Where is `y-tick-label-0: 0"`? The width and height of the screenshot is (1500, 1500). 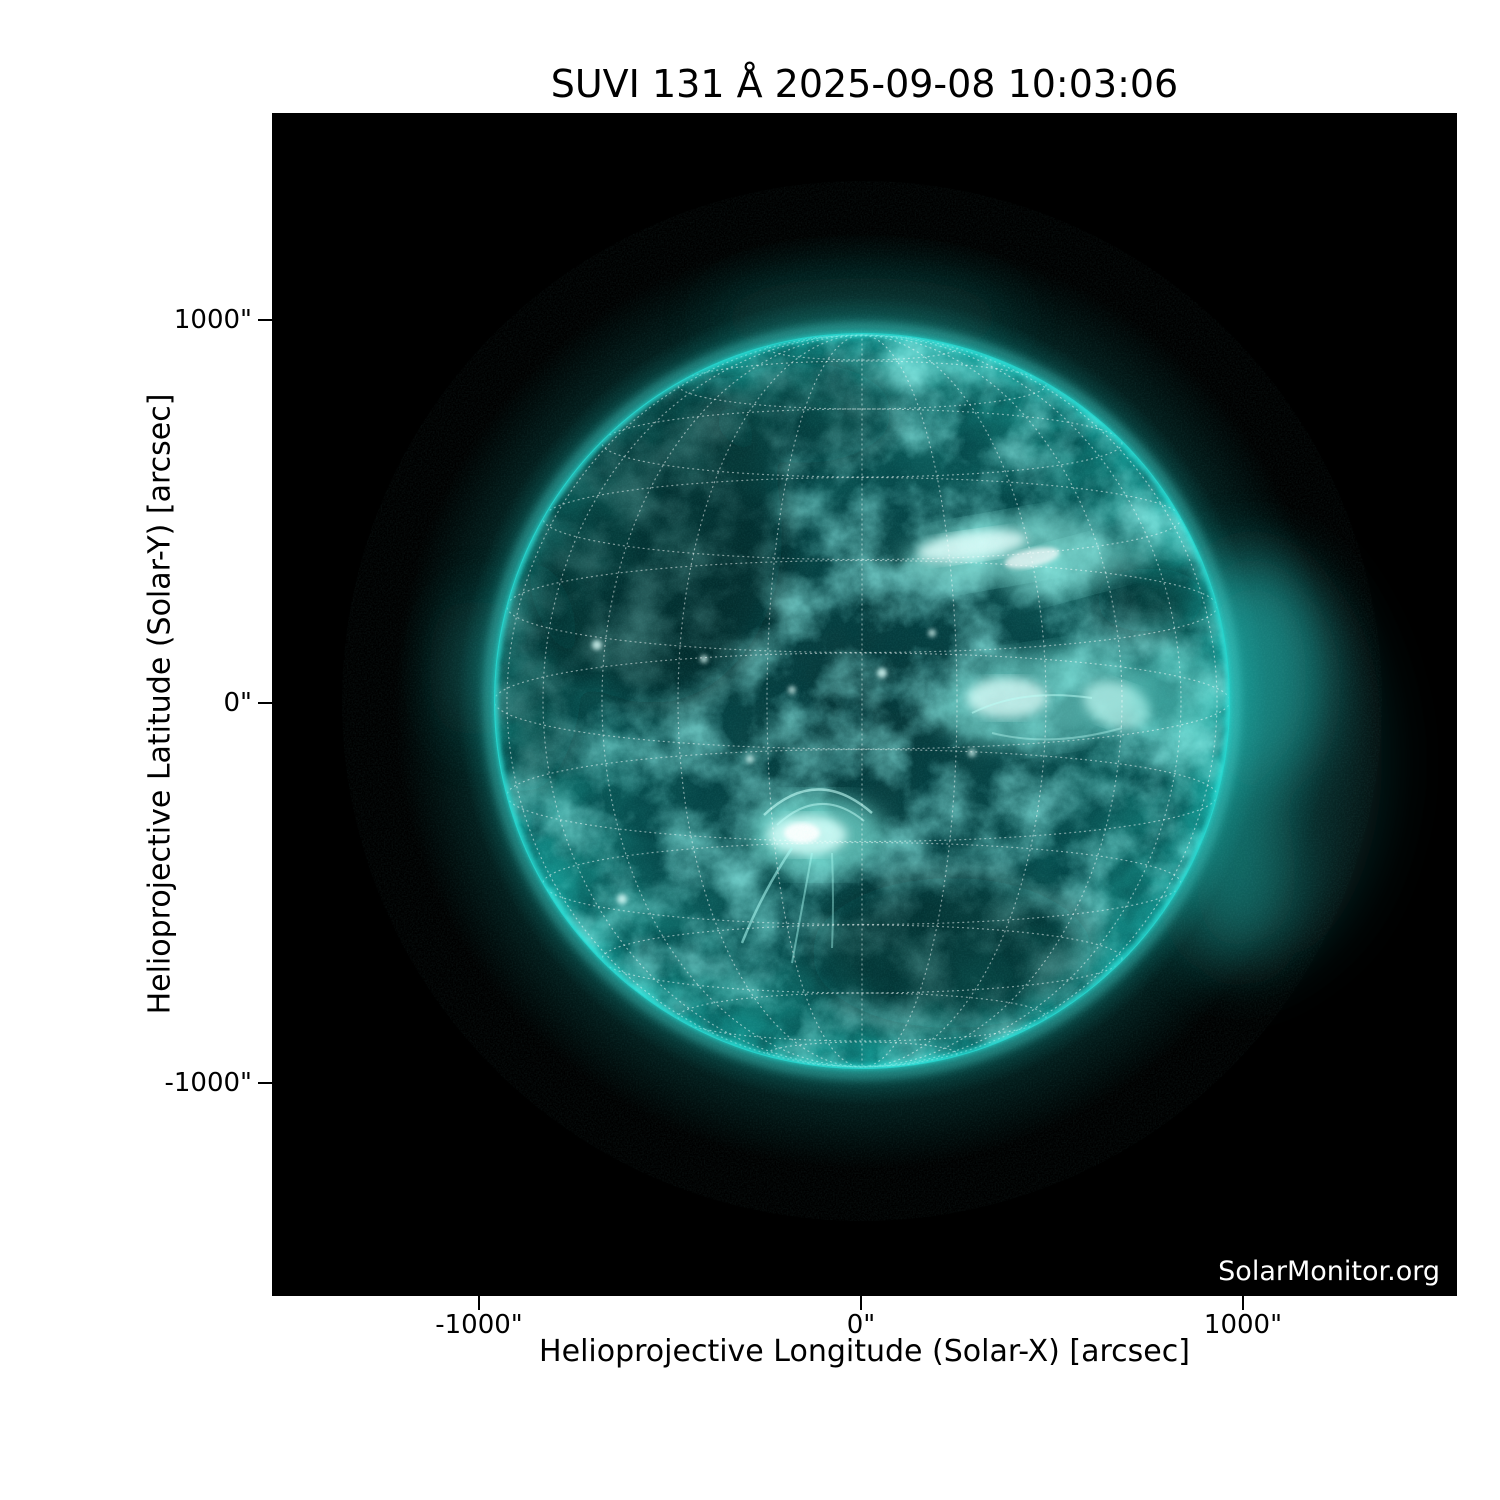
y-tick-label-0: 0" is located at coordinates (237, 703).